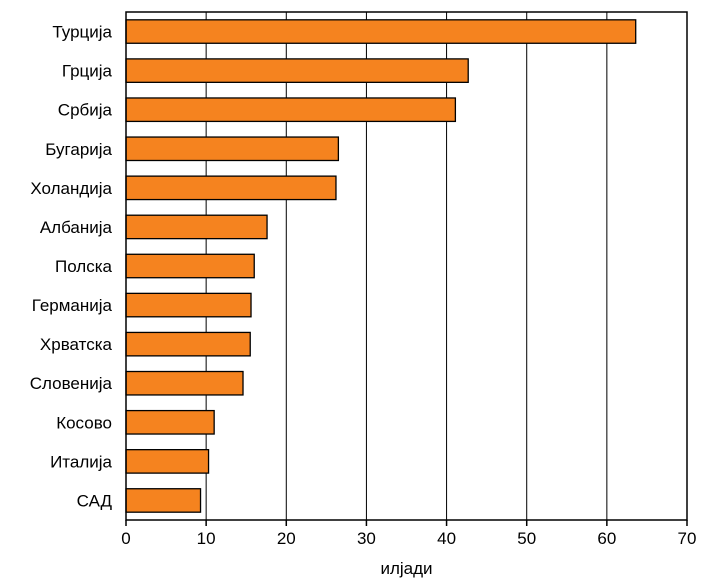 The height and width of the screenshot is (582, 702). What do you see at coordinates (72, 305) in the screenshot?
I see `category-label: Германија` at bounding box center [72, 305].